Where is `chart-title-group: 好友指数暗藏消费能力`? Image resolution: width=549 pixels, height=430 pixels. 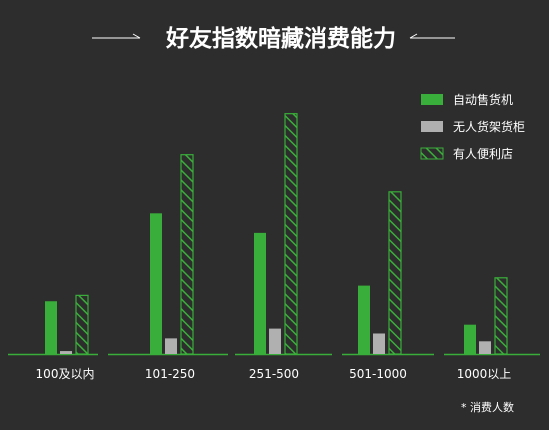 chart-title-group: 好友指数暗藏消费能力 is located at coordinates (273, 38).